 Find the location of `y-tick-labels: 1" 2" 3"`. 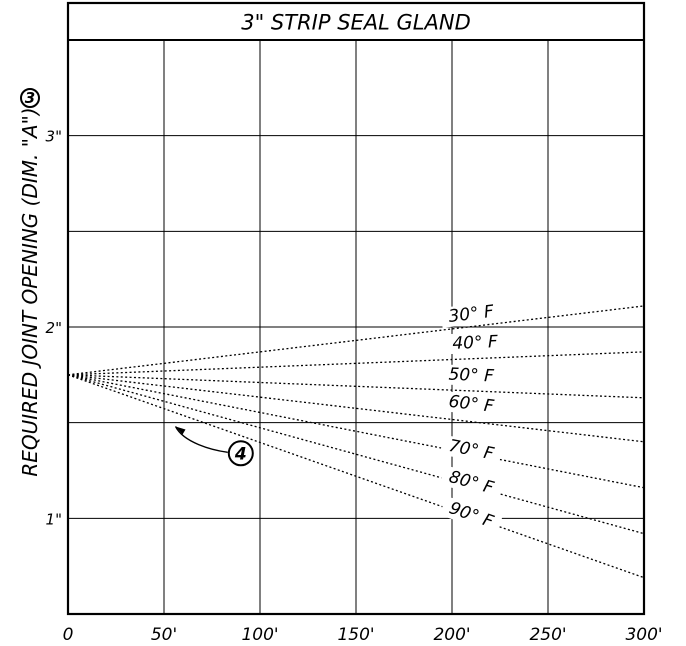

y-tick-labels: 1" 2" 3" is located at coordinates (54, 328).